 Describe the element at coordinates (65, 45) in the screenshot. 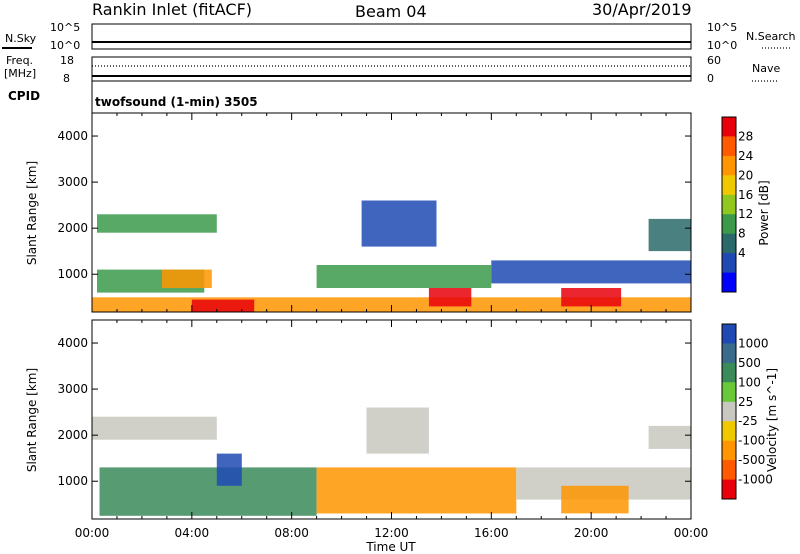

I see `noise-left-tick-bottom: 10^0` at that location.